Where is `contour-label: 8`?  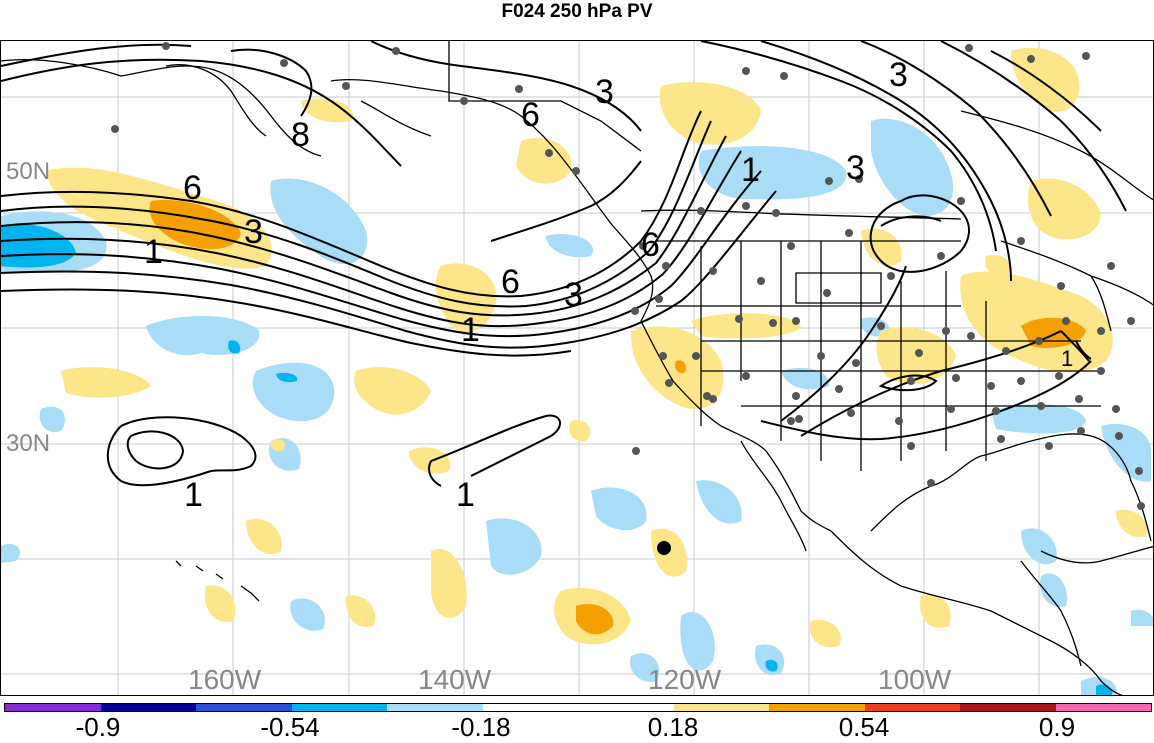 contour-label: 8 is located at coordinates (300, 135).